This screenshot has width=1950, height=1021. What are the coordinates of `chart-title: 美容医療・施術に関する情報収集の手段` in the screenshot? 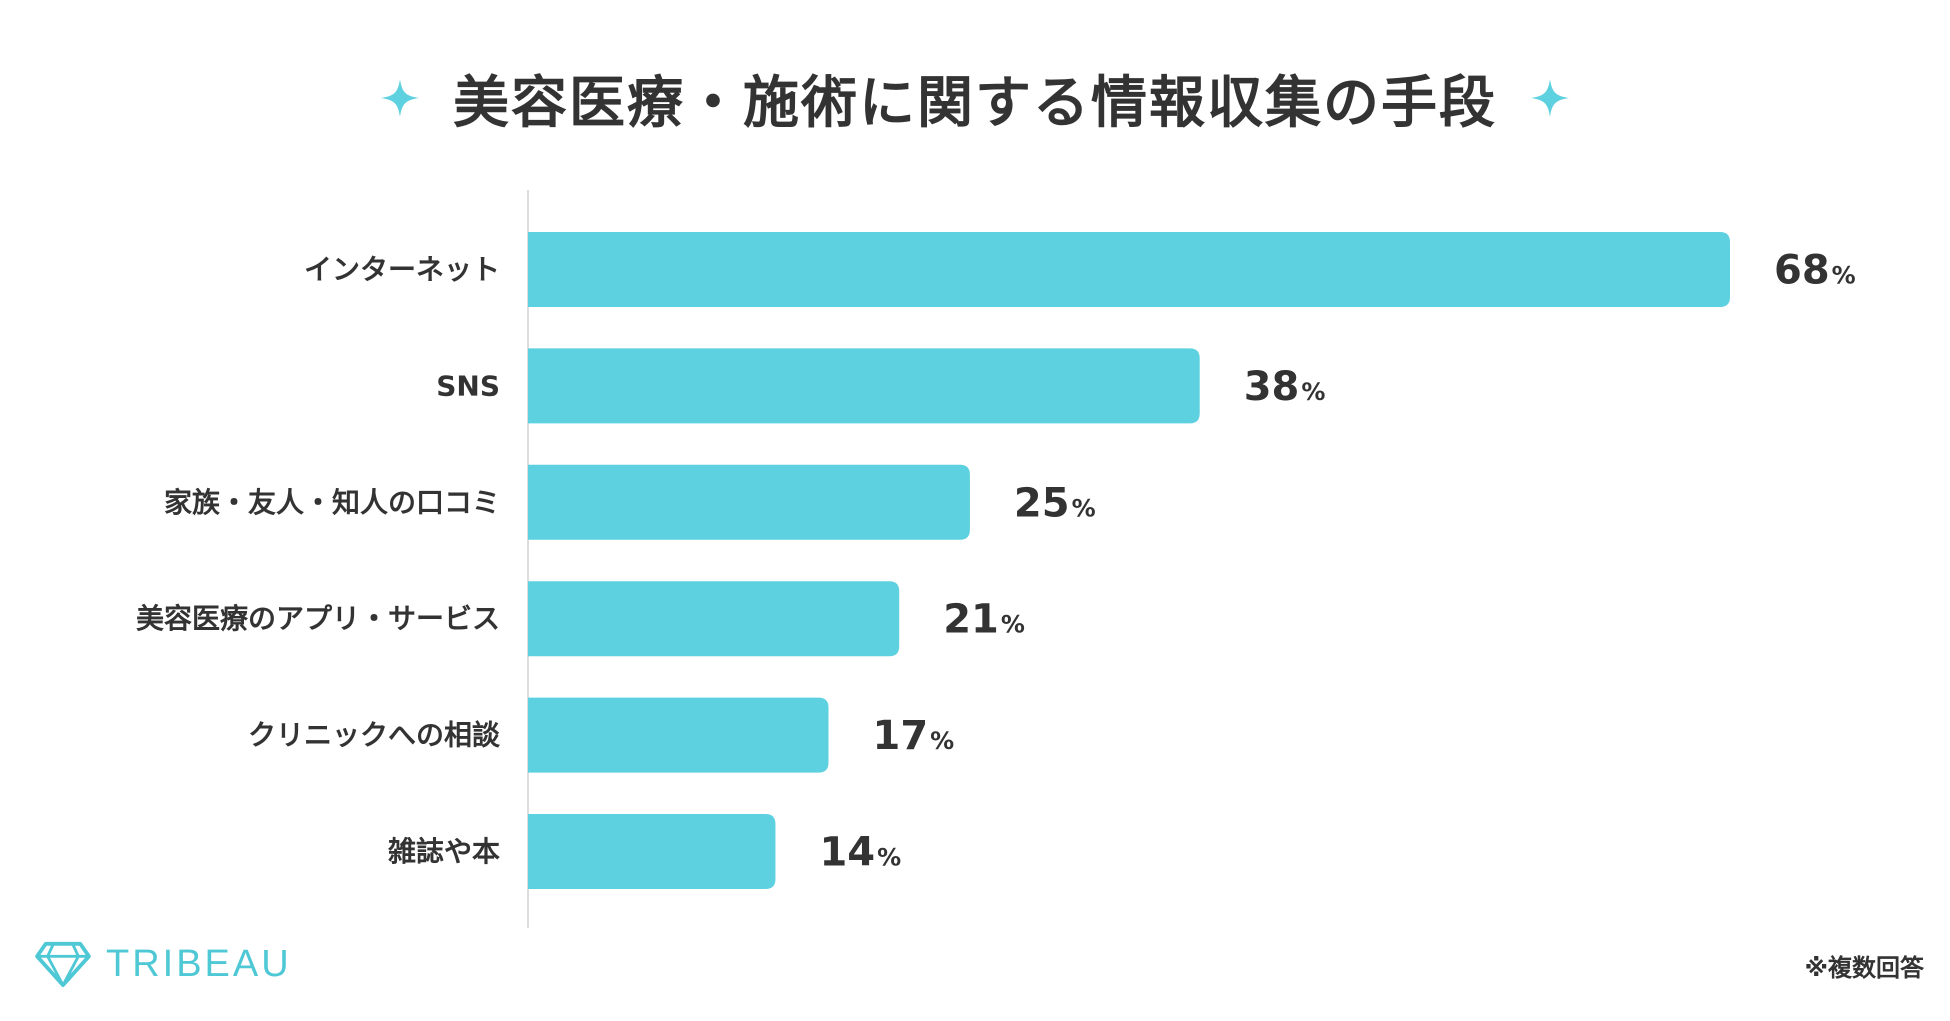 It's located at (975, 103).